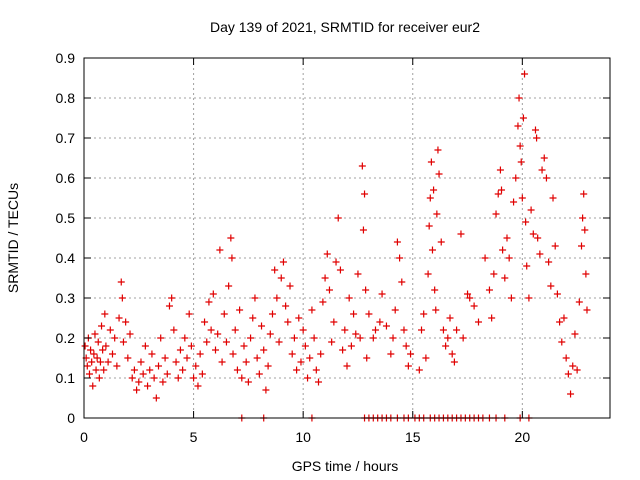  I want to click on y-tick-label: 0.6, so click(66, 178).